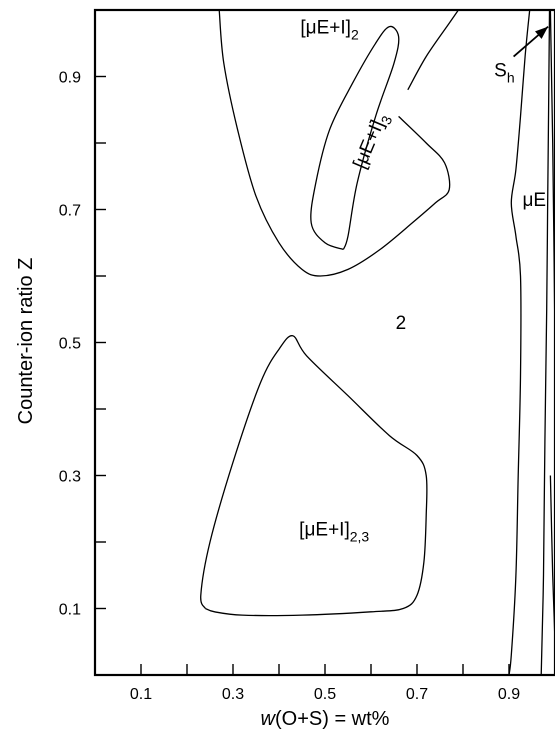  I want to click on boundary-muE-right, so click(545, 342).